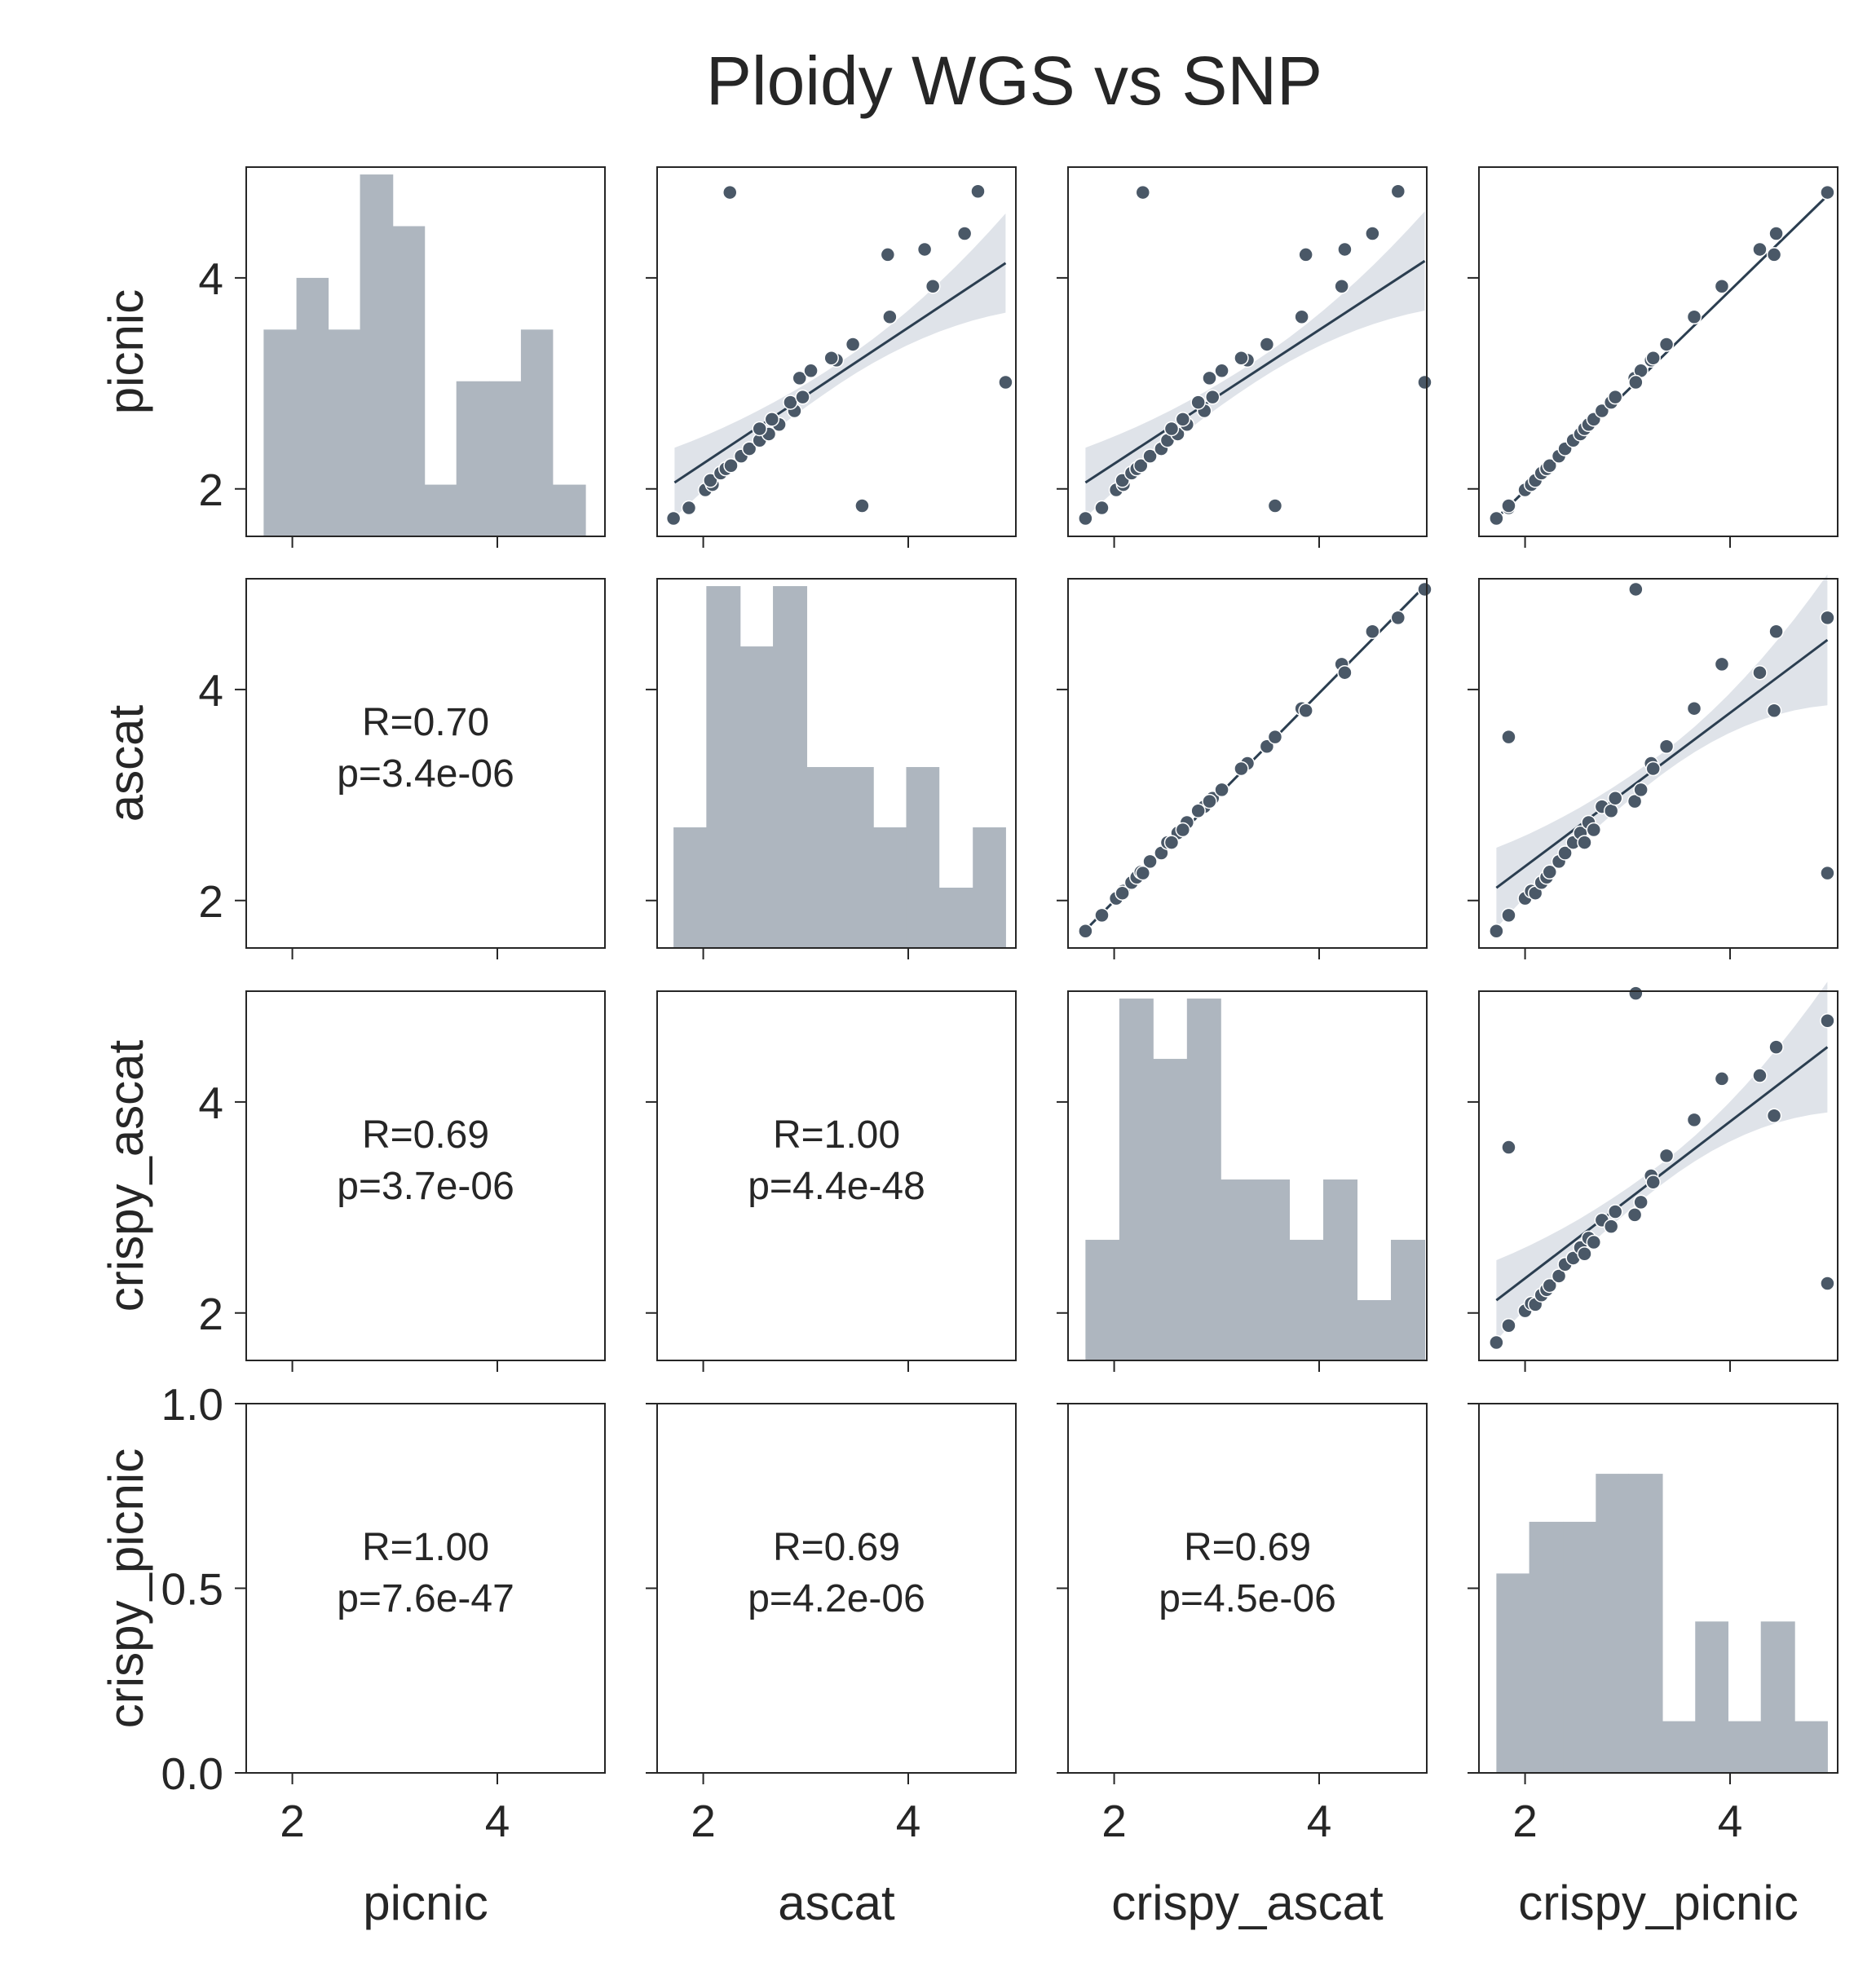 This screenshot has height=1984, width=1876. I want to click on panel-picnic-vs-crispy_ascat, so click(1244, 357).